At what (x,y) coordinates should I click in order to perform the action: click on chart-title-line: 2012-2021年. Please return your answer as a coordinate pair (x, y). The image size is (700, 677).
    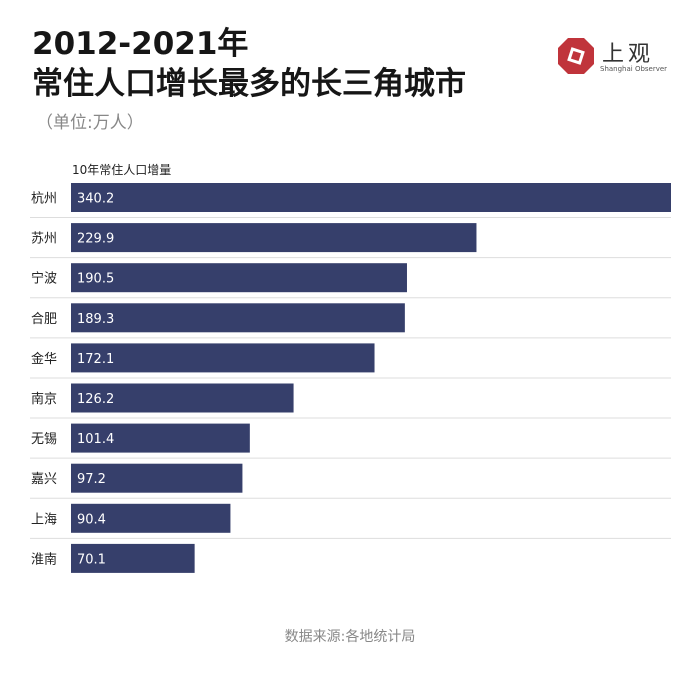
    Looking at the image, I should click on (140, 44).